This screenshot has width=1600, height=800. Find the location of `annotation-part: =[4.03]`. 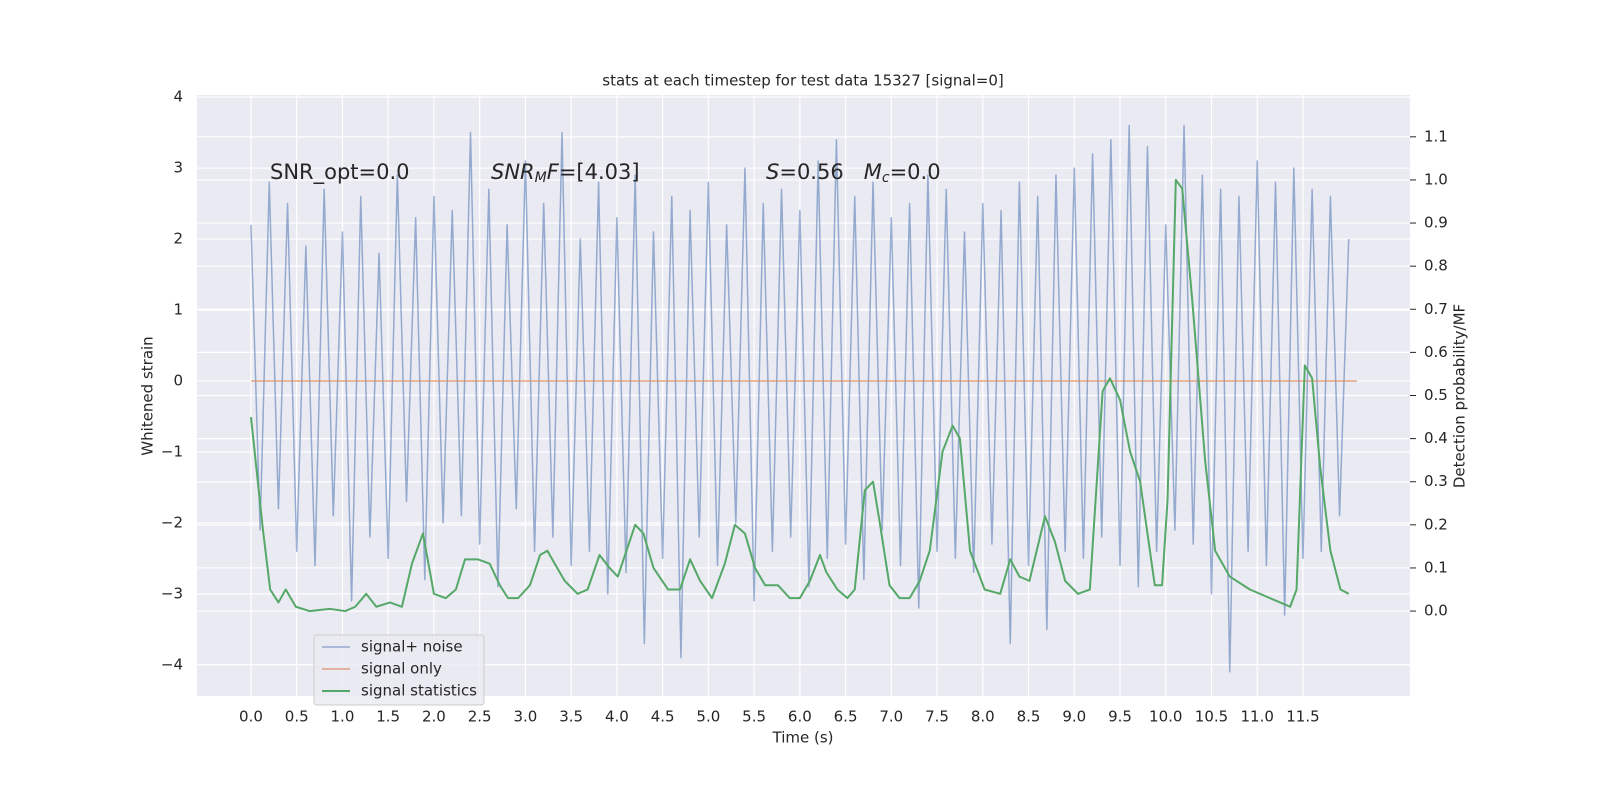

annotation-part: =[4.03] is located at coordinates (599, 172).